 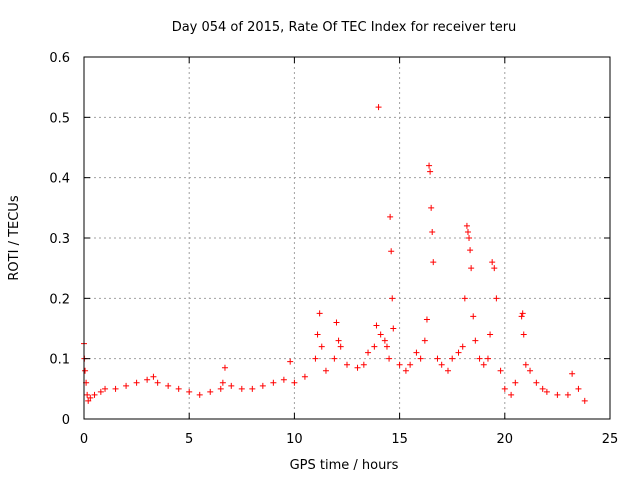 I want to click on y-tick-label: 0.5, so click(x=59, y=118).